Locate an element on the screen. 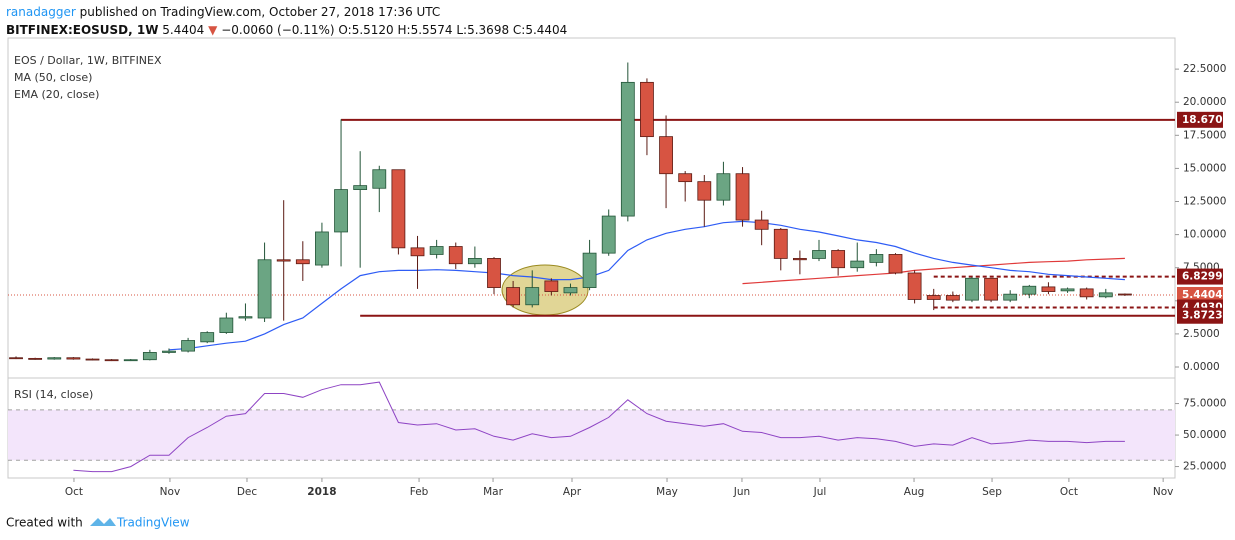  x-tick-label: Mar is located at coordinates (493, 492).